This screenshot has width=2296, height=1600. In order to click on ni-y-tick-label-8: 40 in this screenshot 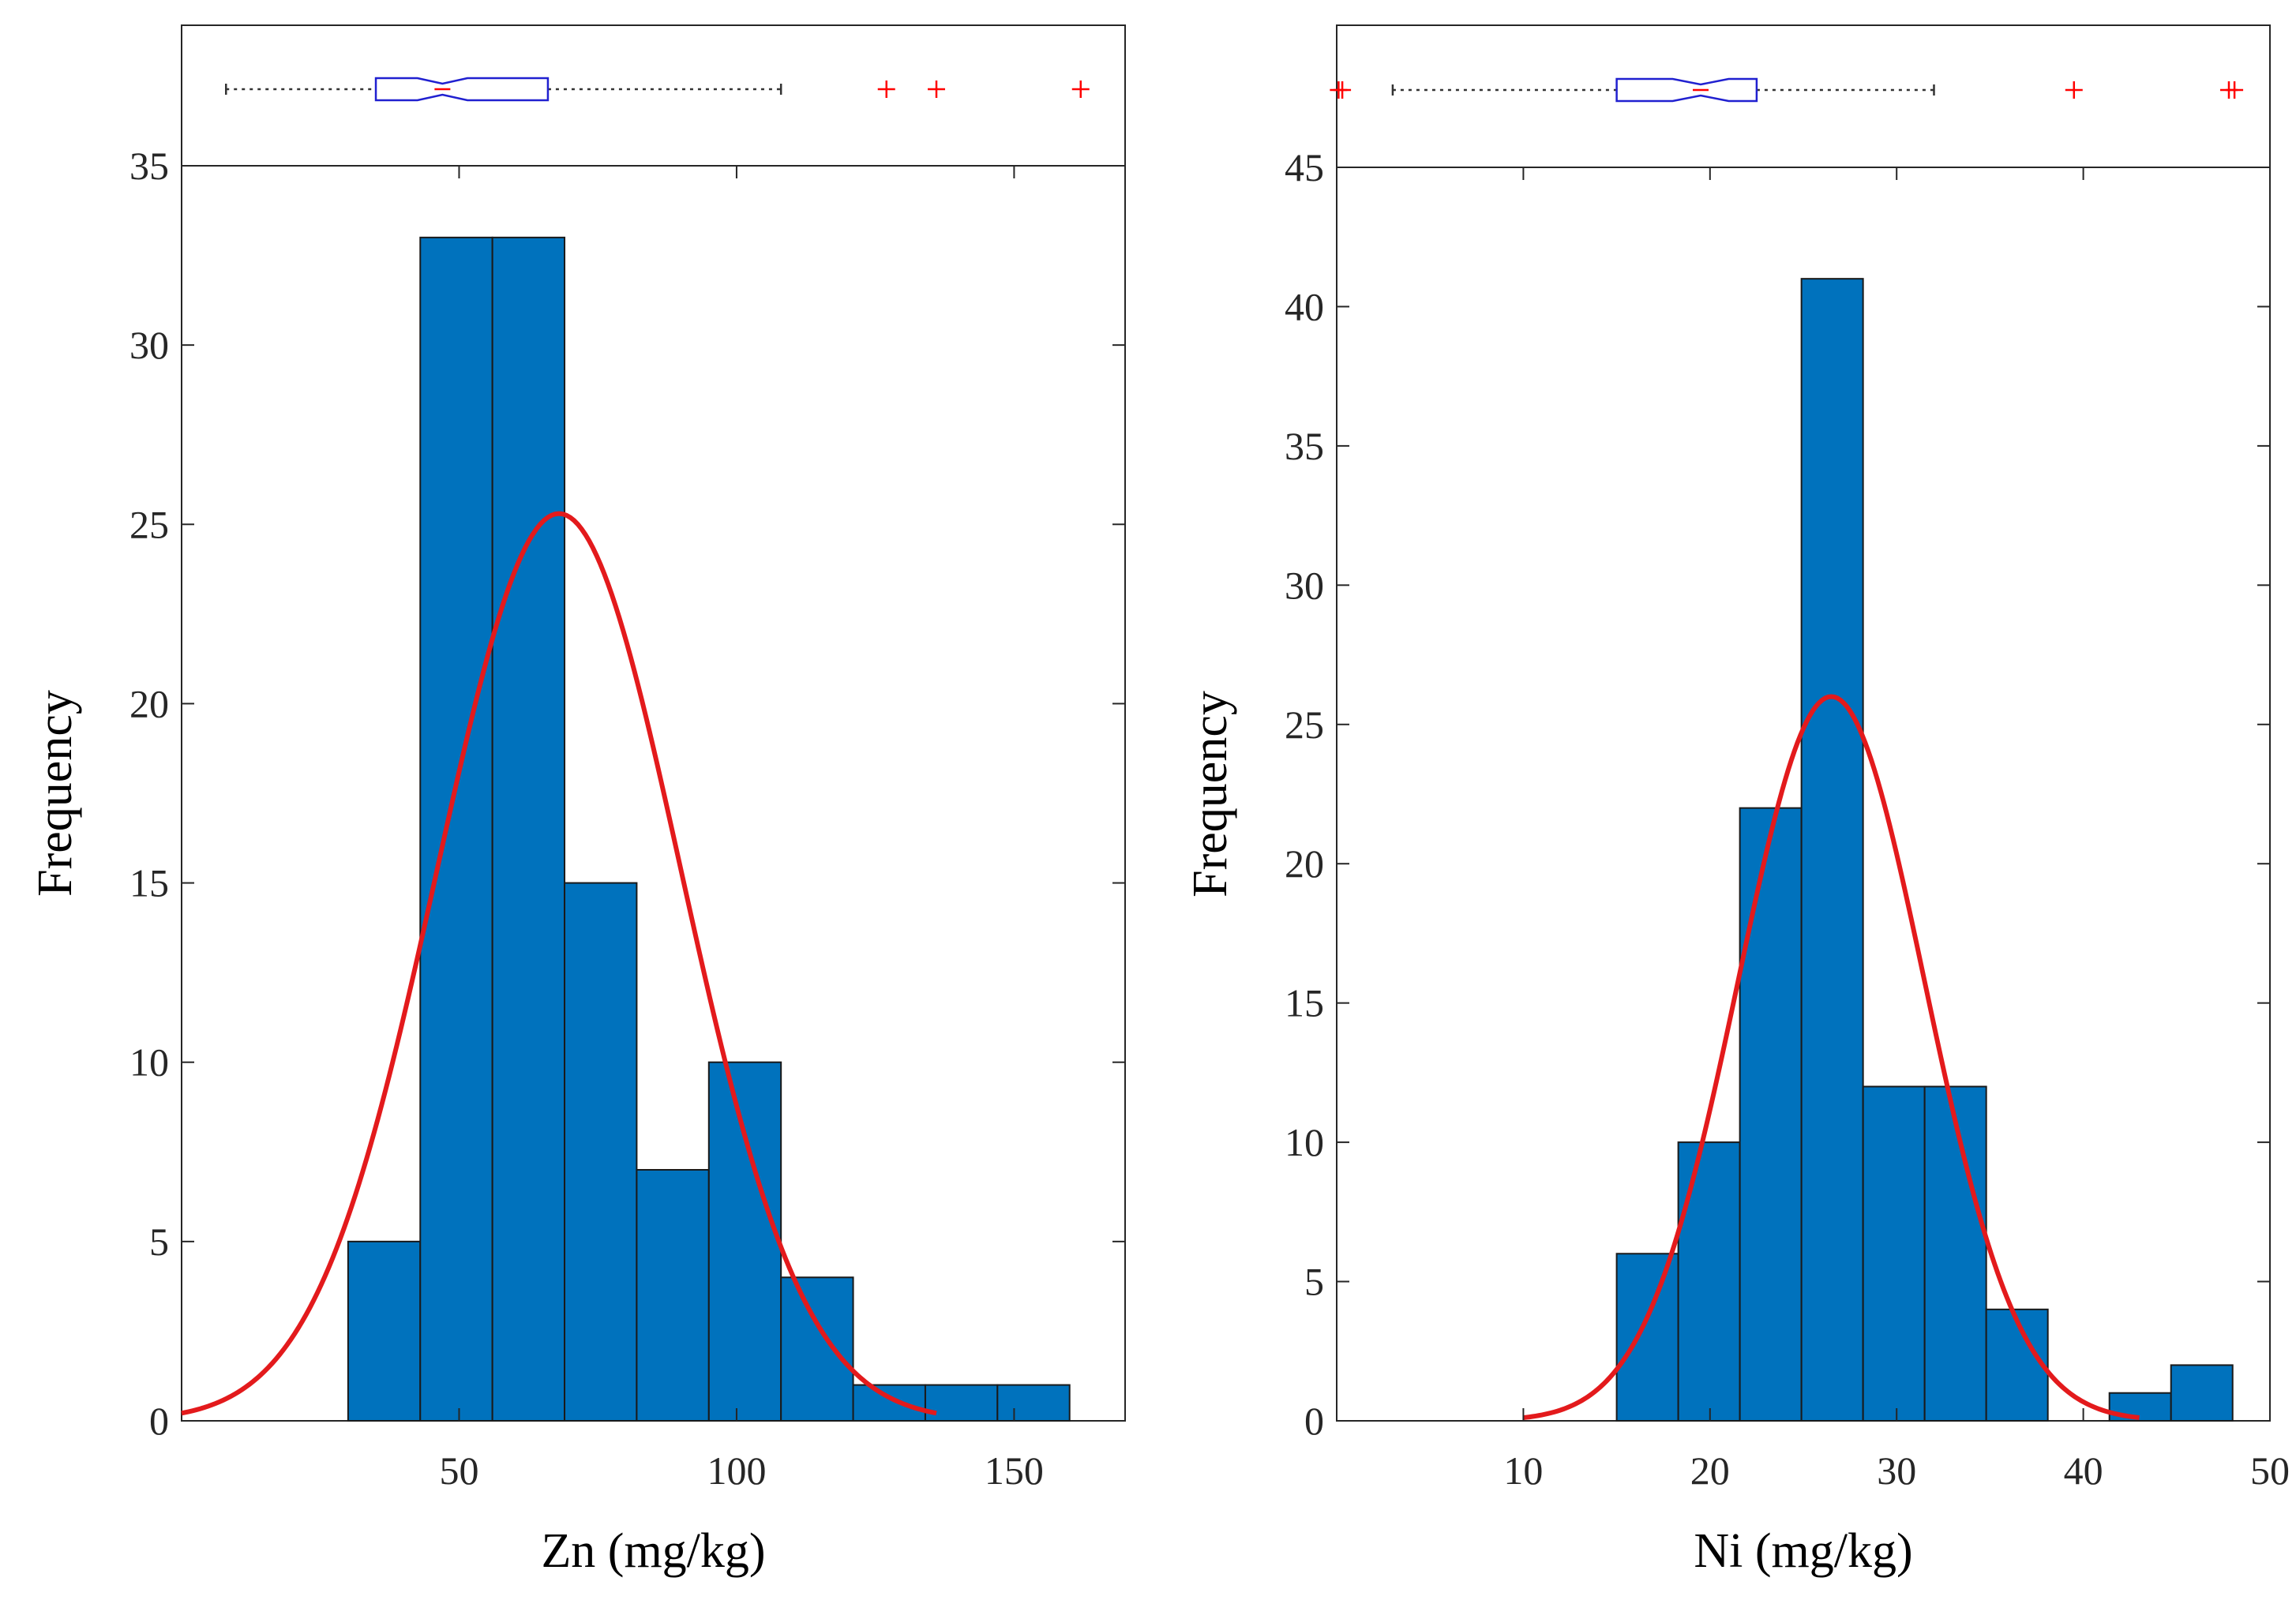, I will do `click(1304, 306)`.